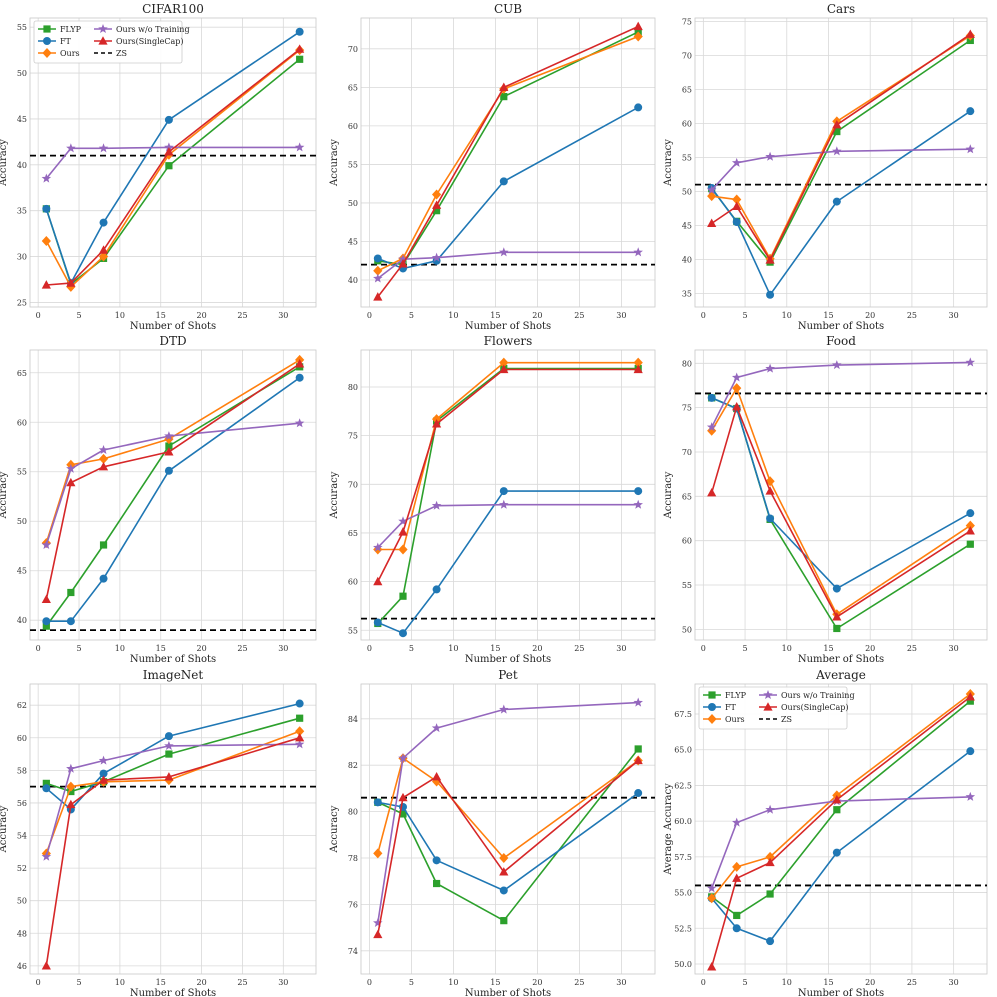 The image size is (997, 997). What do you see at coordinates (703, 648) in the screenshot?
I see `x-tick-label: 0` at bounding box center [703, 648].